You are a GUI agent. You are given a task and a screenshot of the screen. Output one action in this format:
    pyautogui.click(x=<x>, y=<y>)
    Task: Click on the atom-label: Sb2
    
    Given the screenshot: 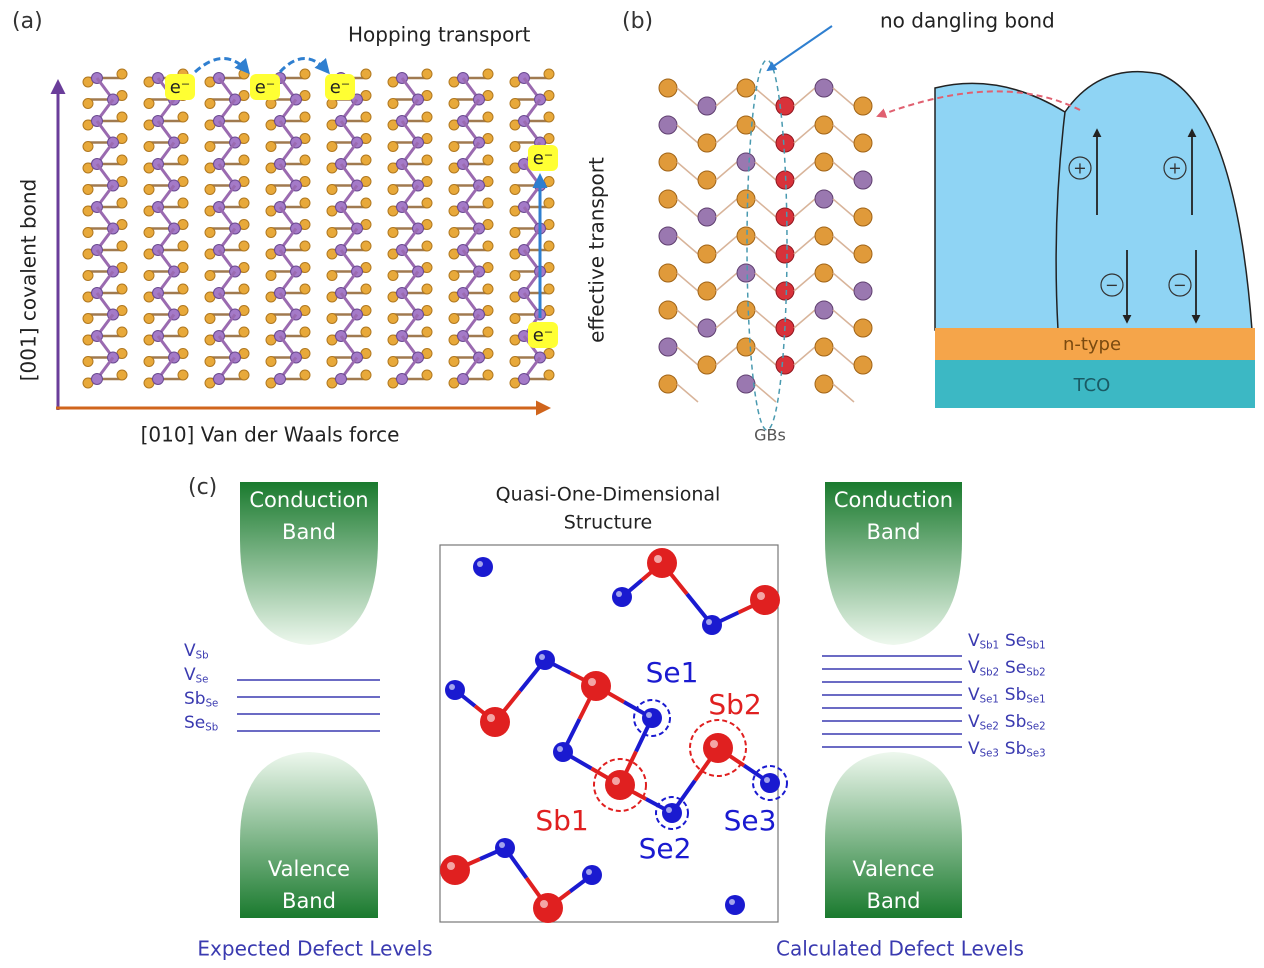 What is the action you would take?
    pyautogui.click(x=734, y=704)
    